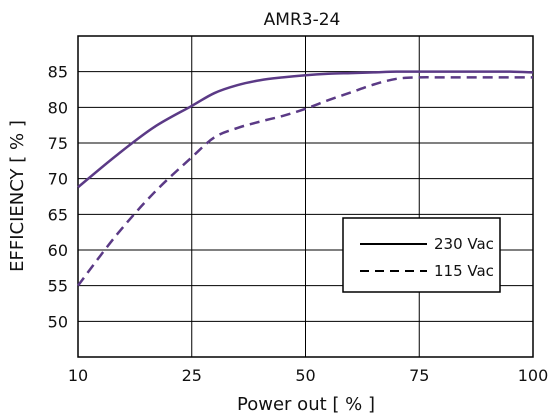 The image size is (551, 417). What do you see at coordinates (464, 271) in the screenshot?
I see `legend-label-115: 115 Vac` at bounding box center [464, 271].